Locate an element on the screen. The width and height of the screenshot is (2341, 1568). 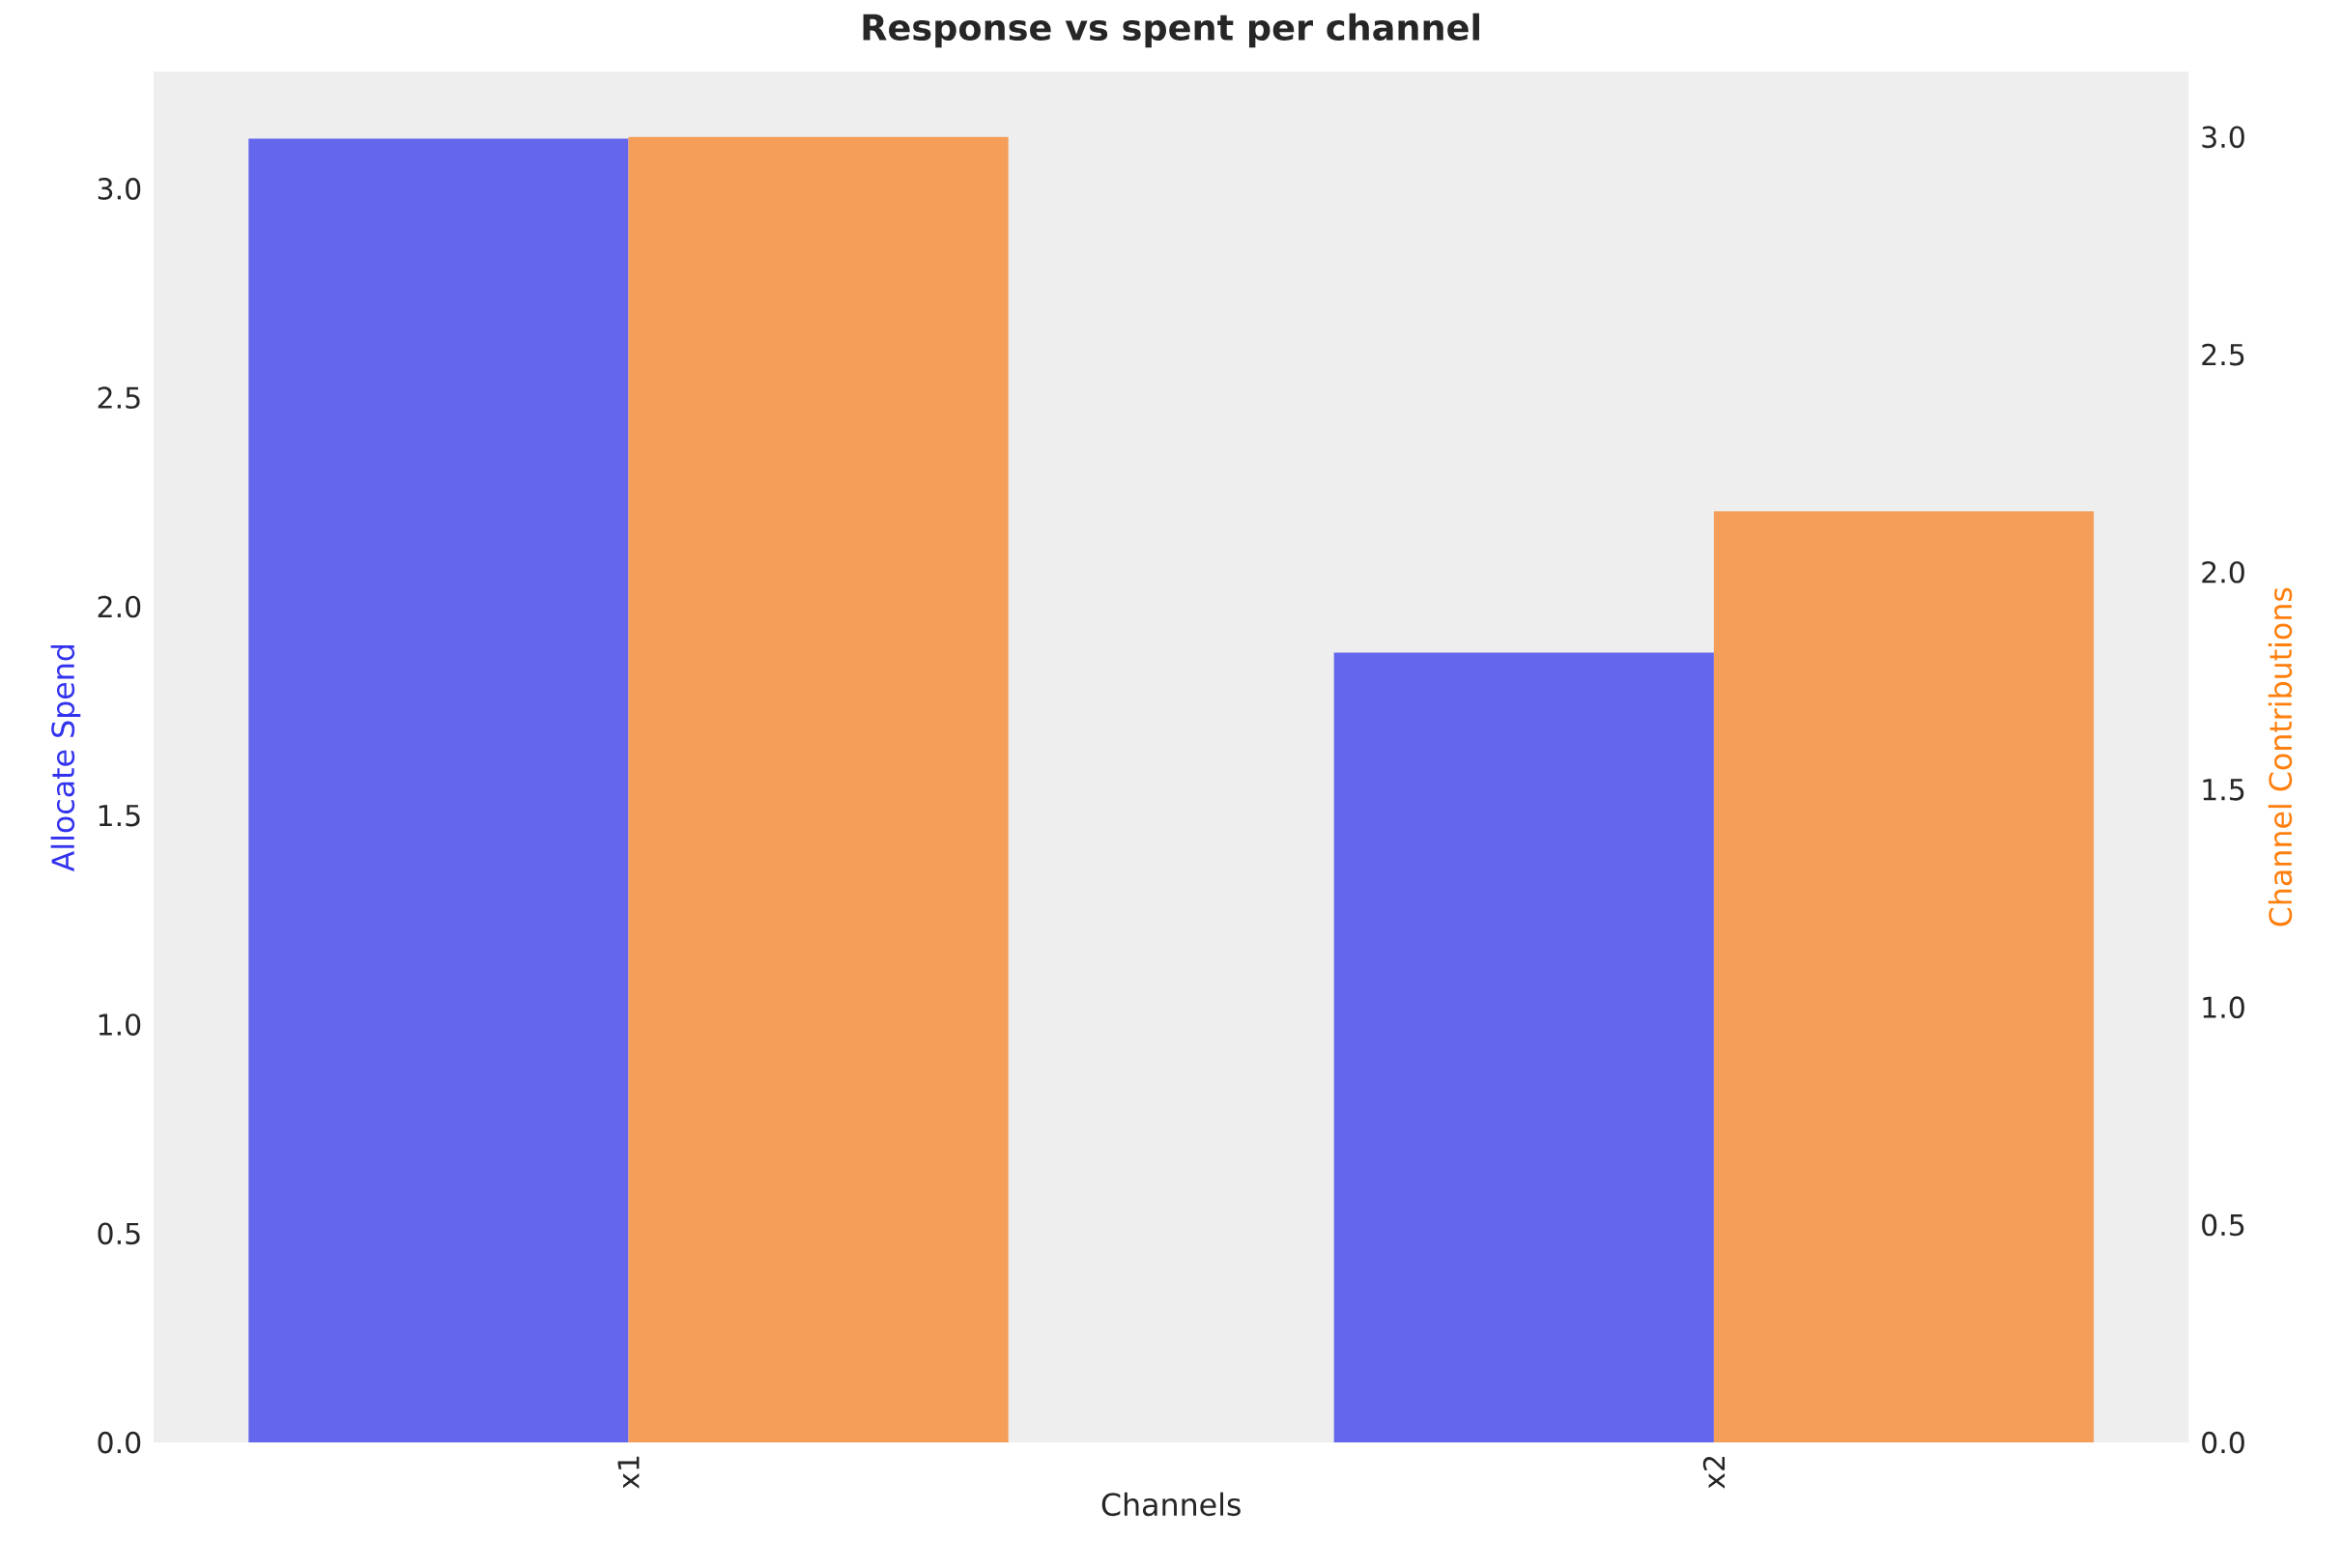
x-tick-label: x2 is located at coordinates (1714, 1472).